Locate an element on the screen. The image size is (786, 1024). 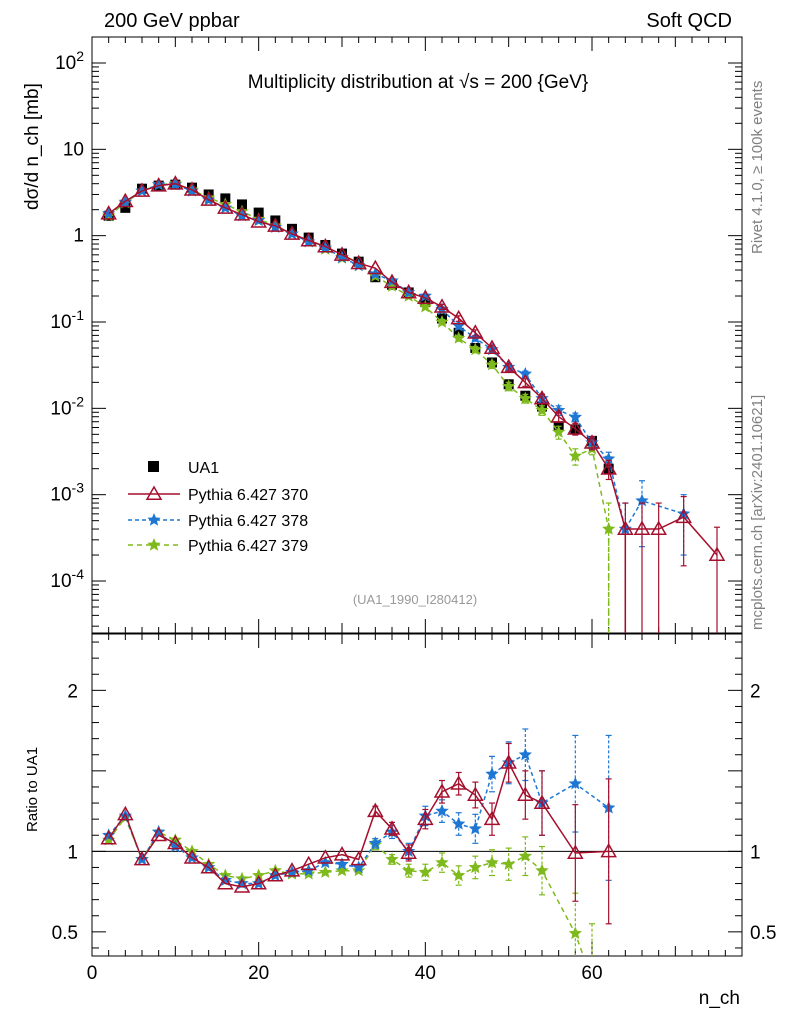
y-axis-label: dσ/d n_ch [mb] is located at coordinates (32, 146).